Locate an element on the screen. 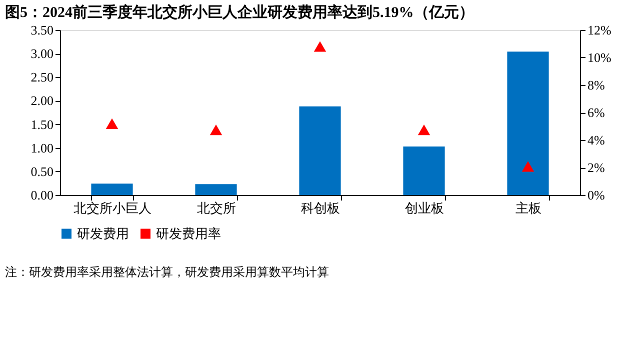 This screenshot has height=349, width=641. x-tick-label: 北交所 is located at coordinates (216, 208).